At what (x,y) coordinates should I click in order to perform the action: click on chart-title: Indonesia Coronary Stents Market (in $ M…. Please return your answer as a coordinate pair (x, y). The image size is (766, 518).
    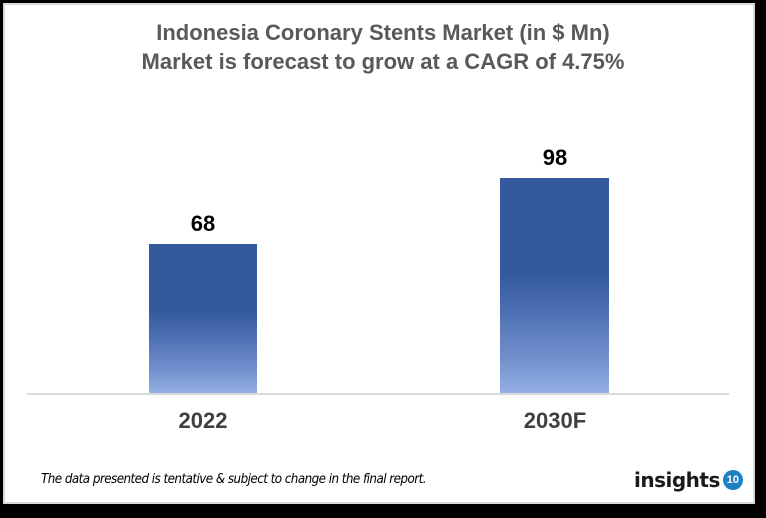
    Looking at the image, I should click on (383, 47).